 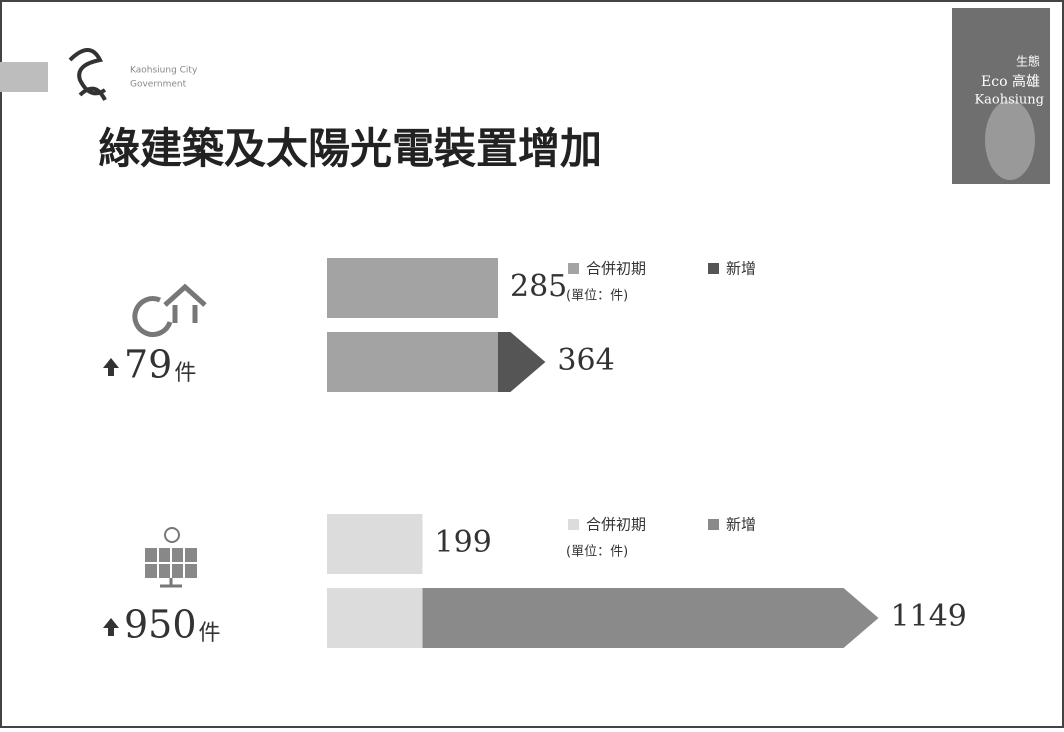 I want to click on badge-text: Kaohsiung, so click(x=1009, y=100).